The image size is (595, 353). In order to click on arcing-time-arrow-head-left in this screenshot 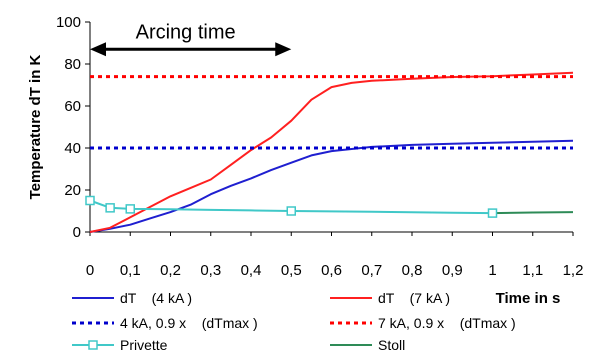, I will do `click(98, 49)`.